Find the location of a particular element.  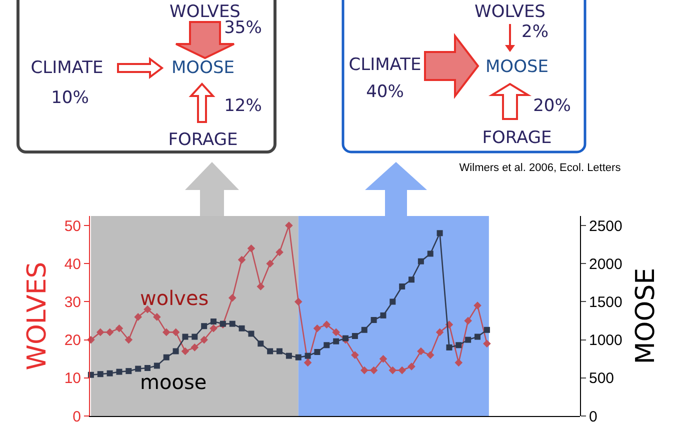

y-tick-label: 50 is located at coordinates (72, 226).